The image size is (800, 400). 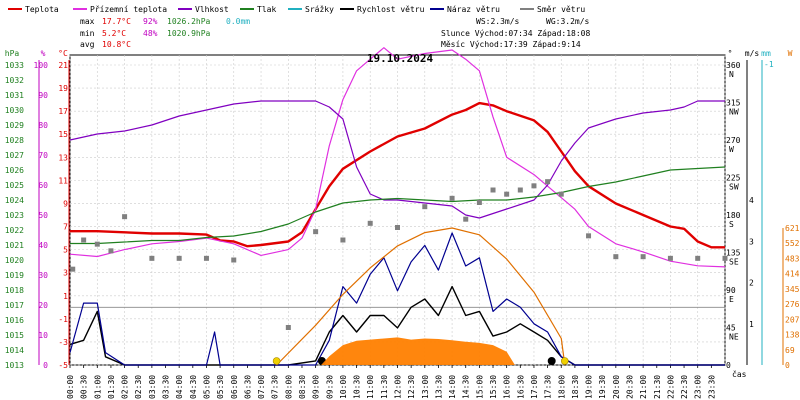 What do you see at coordinates (751, 241) in the screenshot?
I see `tick-label-ms: 3` at bounding box center [751, 241].